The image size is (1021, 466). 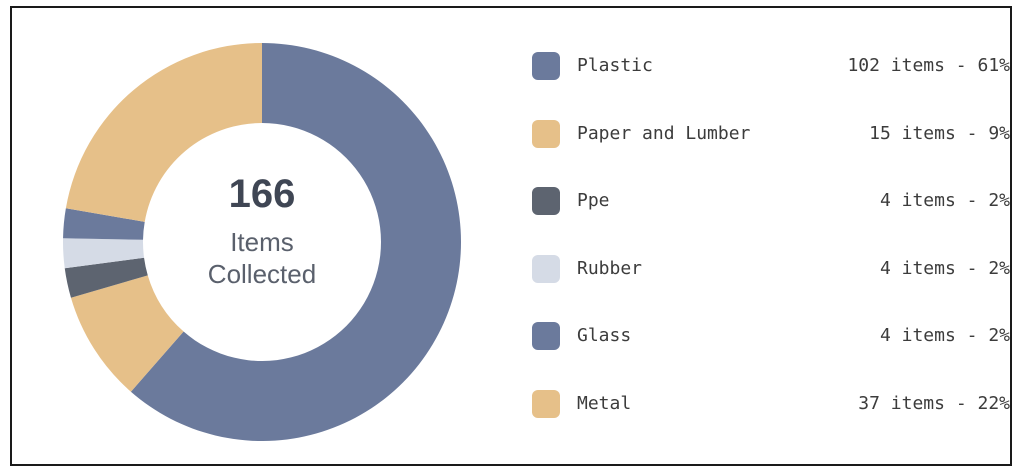 I want to click on slice-rubber, so click(x=103, y=253).